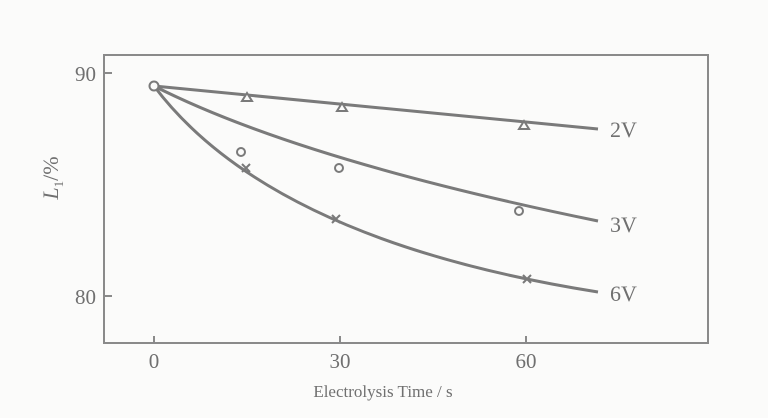  Describe the element at coordinates (526, 361) in the screenshot. I see `x-tick-label-60: 60` at that location.